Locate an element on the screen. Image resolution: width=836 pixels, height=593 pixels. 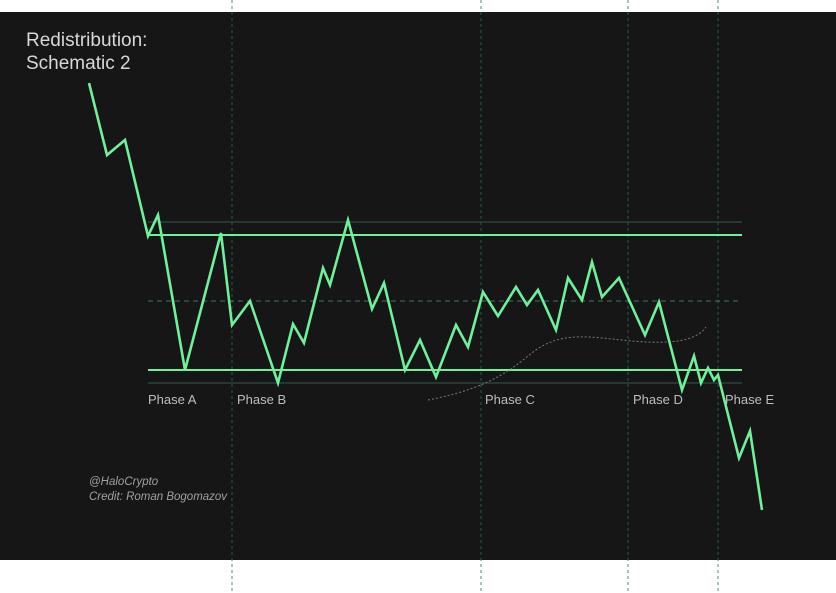
title: Redistribution: is located at coordinates (86, 40).